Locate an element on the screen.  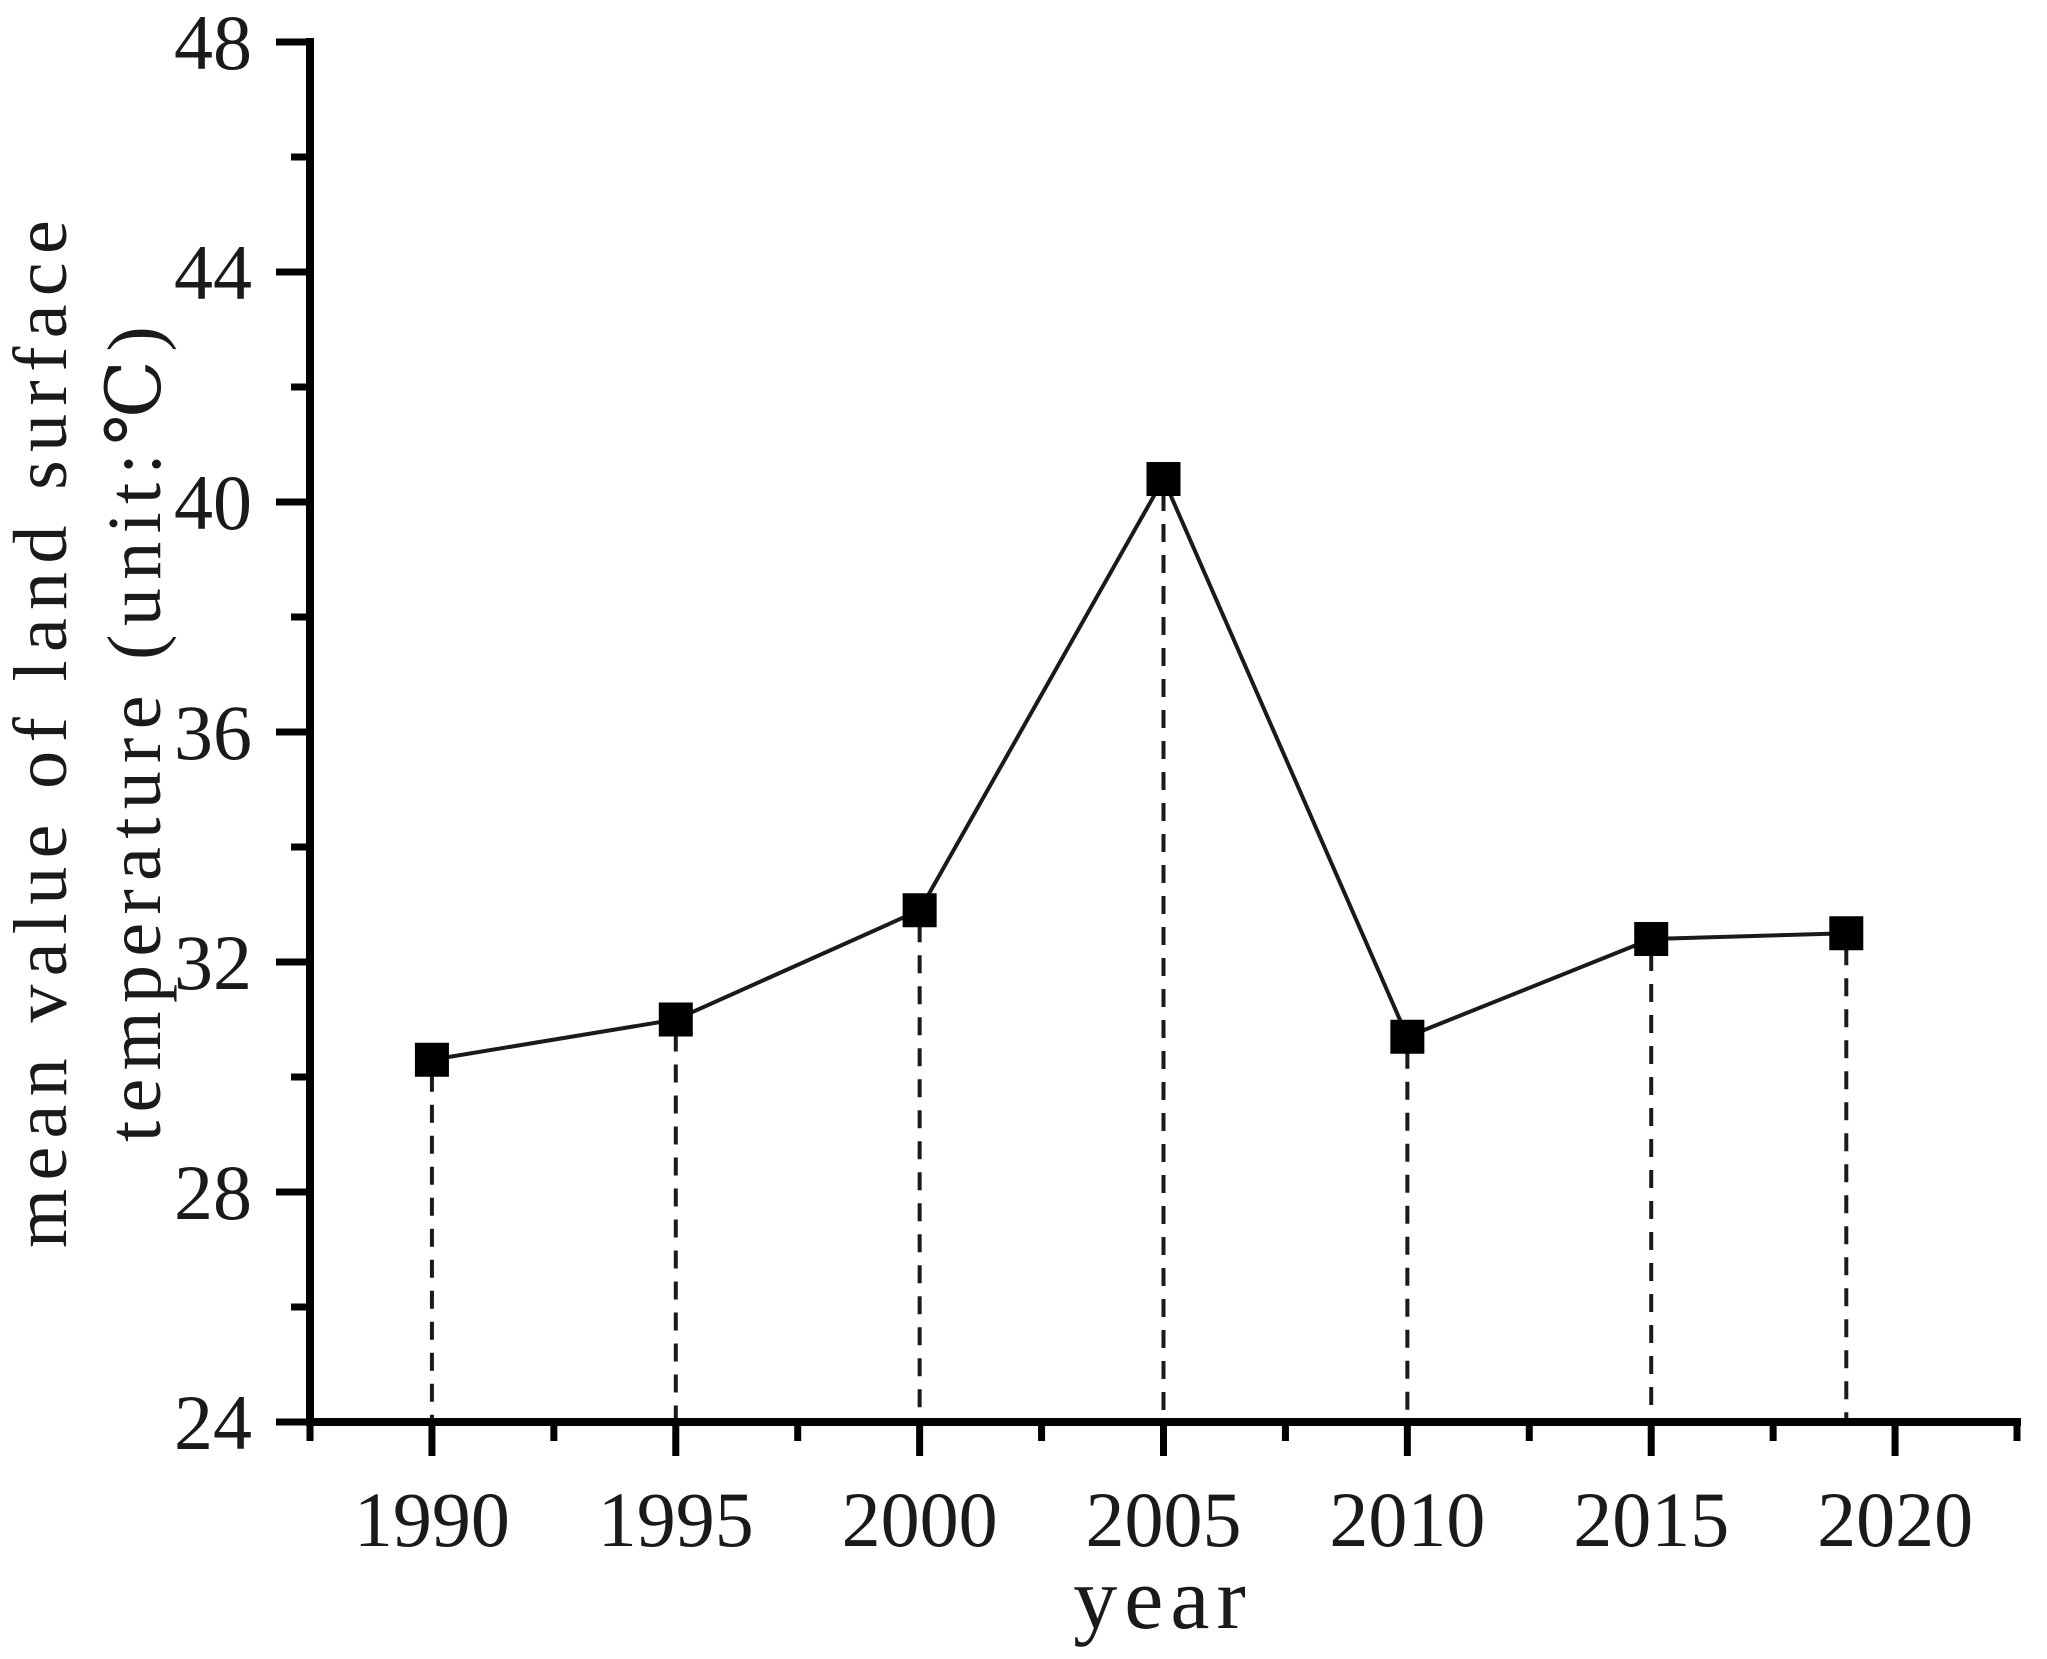
y-axis-title-line2: temperature (unit:℃) is located at coordinates (135, 730).